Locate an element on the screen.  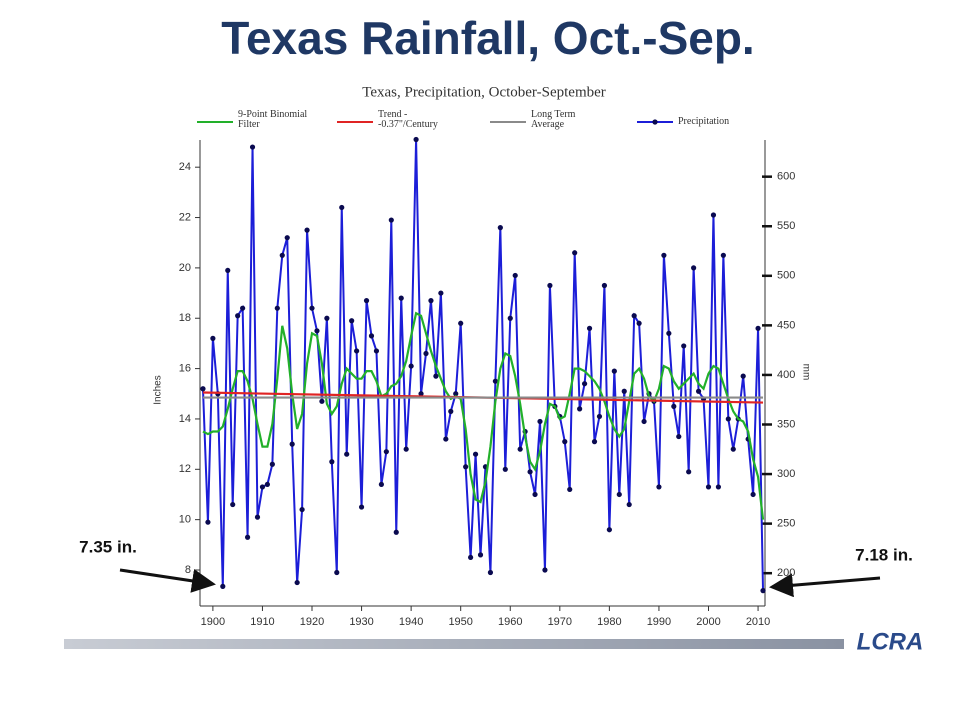
legend-label: Long Term Average is located at coordinates (553, 120).